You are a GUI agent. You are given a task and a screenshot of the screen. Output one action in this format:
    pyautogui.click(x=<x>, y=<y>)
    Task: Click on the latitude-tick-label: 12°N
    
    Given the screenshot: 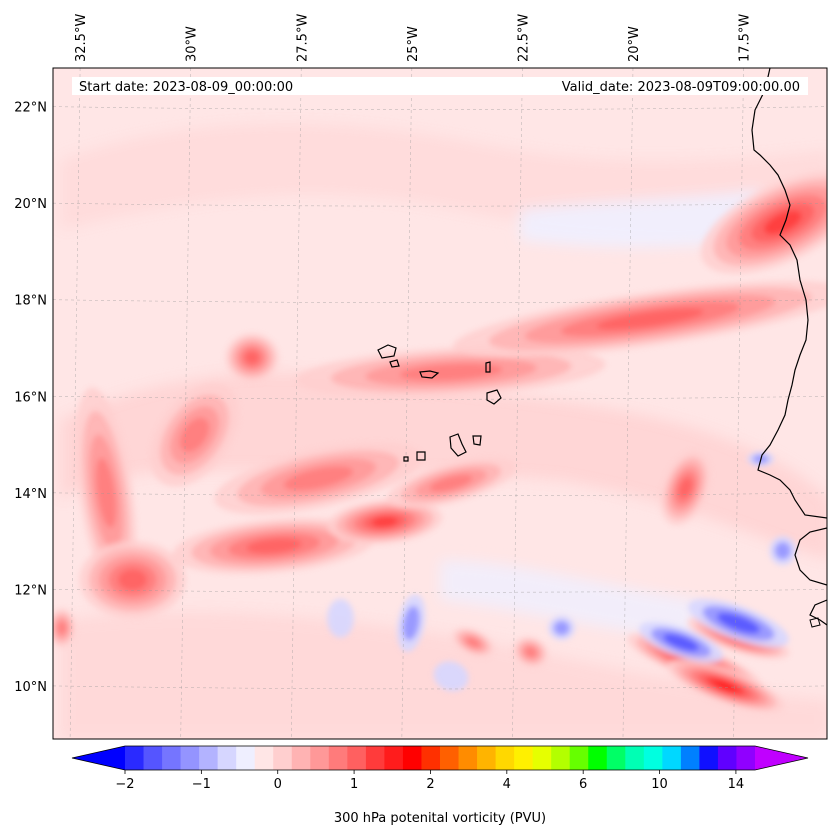 What is the action you would take?
    pyautogui.click(x=30, y=590)
    